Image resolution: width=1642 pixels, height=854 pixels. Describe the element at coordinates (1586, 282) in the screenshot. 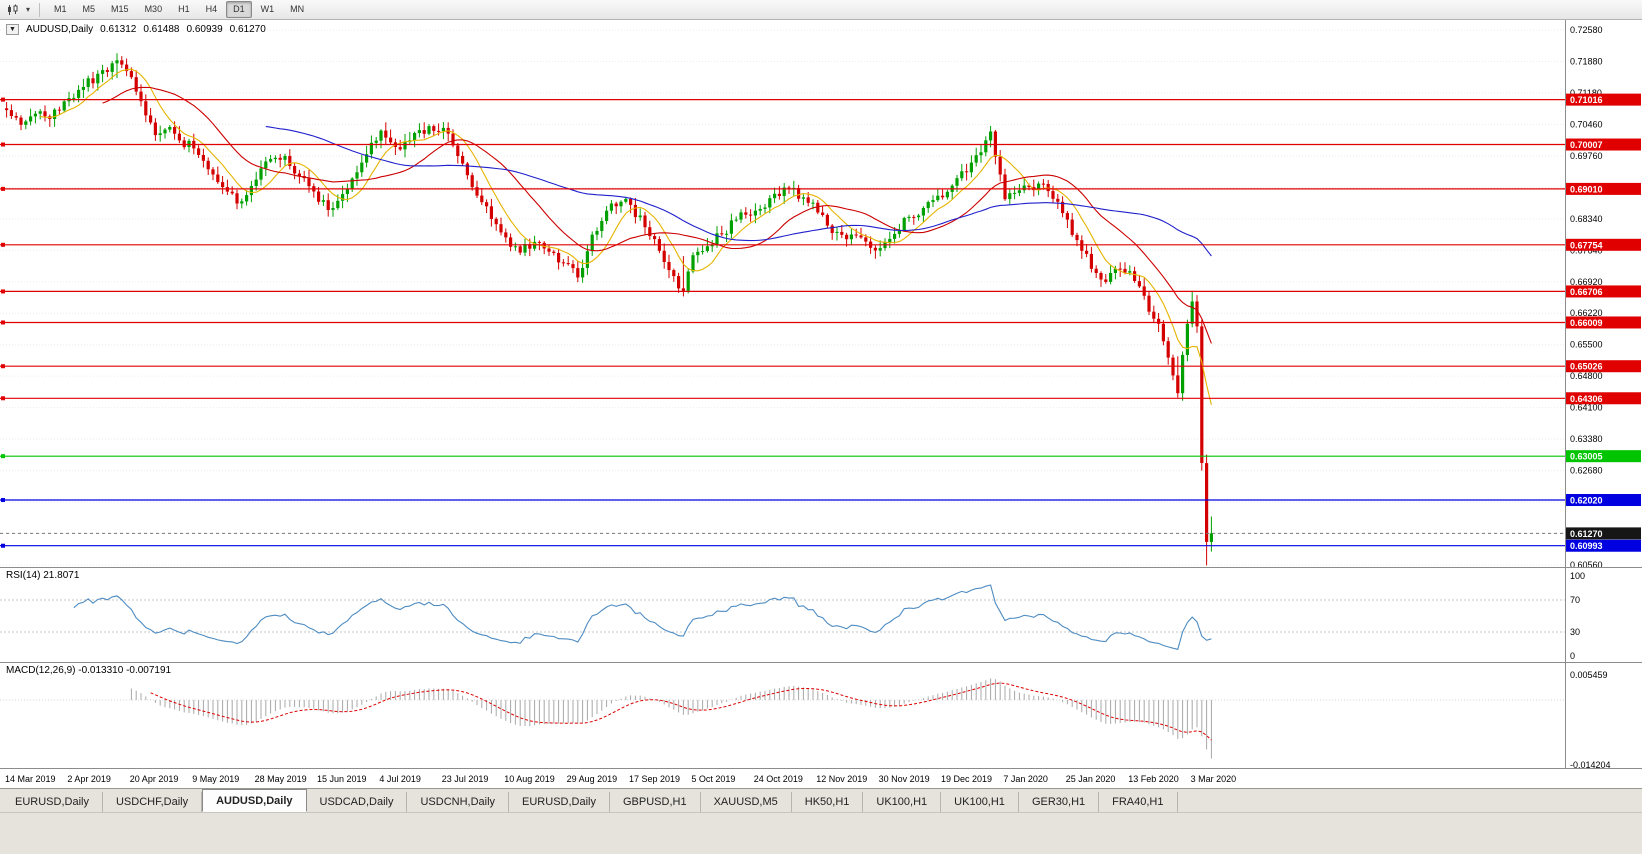

I see `svg-text: 0.66920` at that location.